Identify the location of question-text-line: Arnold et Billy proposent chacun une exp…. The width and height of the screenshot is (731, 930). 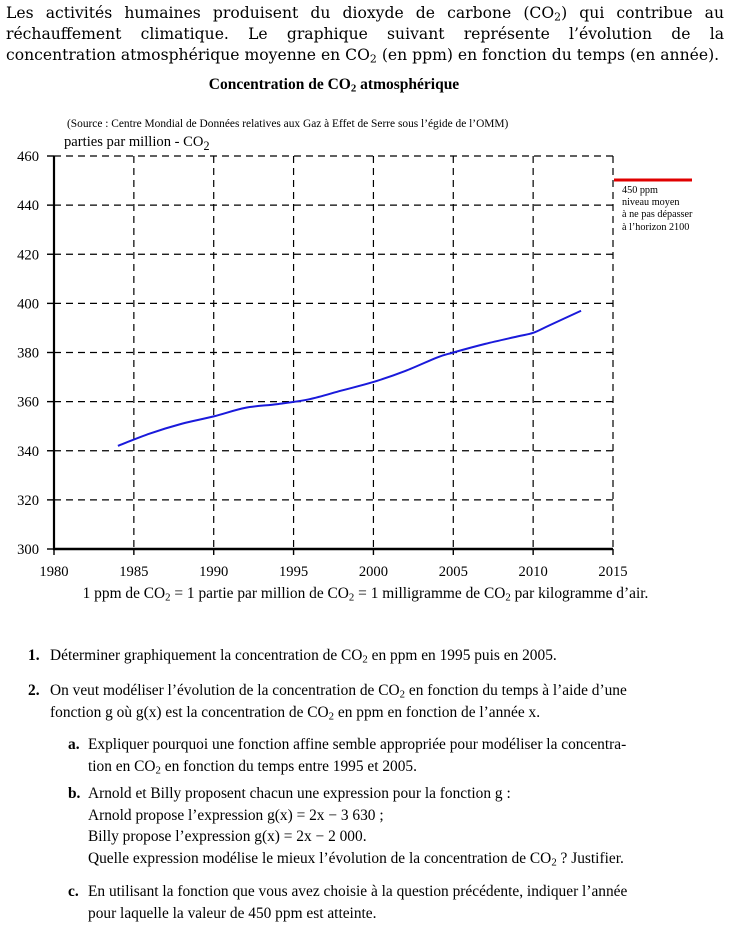
(299, 793).